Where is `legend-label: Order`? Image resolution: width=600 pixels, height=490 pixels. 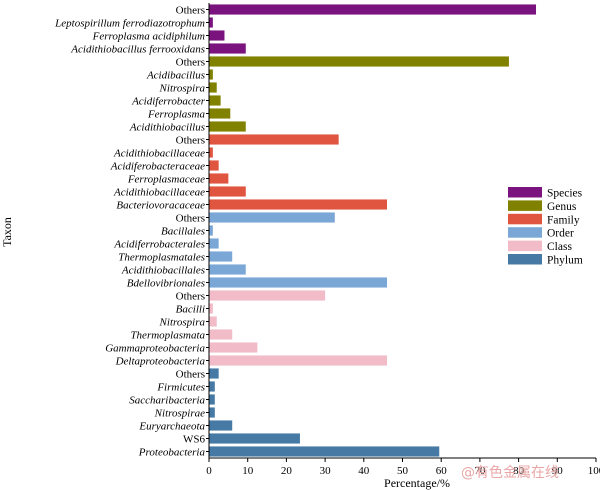 legend-label: Order is located at coordinates (560, 234).